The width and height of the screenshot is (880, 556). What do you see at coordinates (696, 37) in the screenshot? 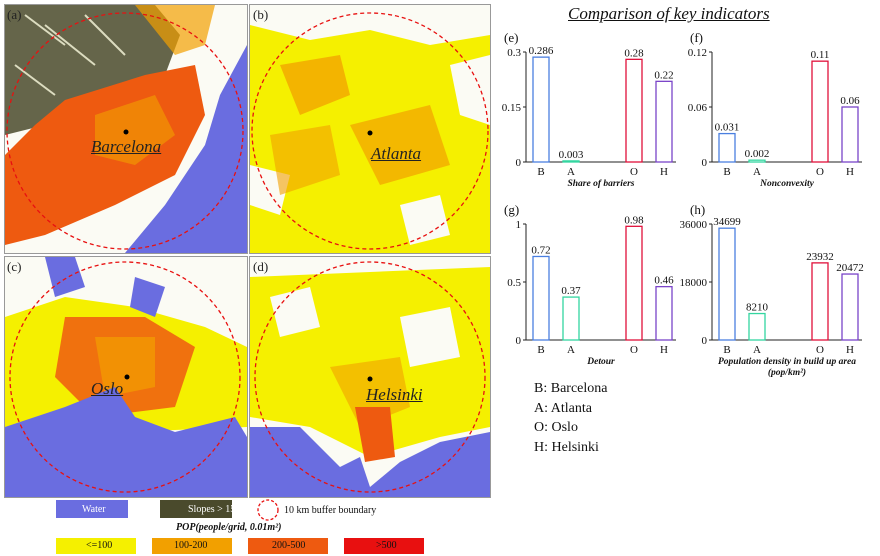
I see `panel-label: (f)` at bounding box center [696, 37].